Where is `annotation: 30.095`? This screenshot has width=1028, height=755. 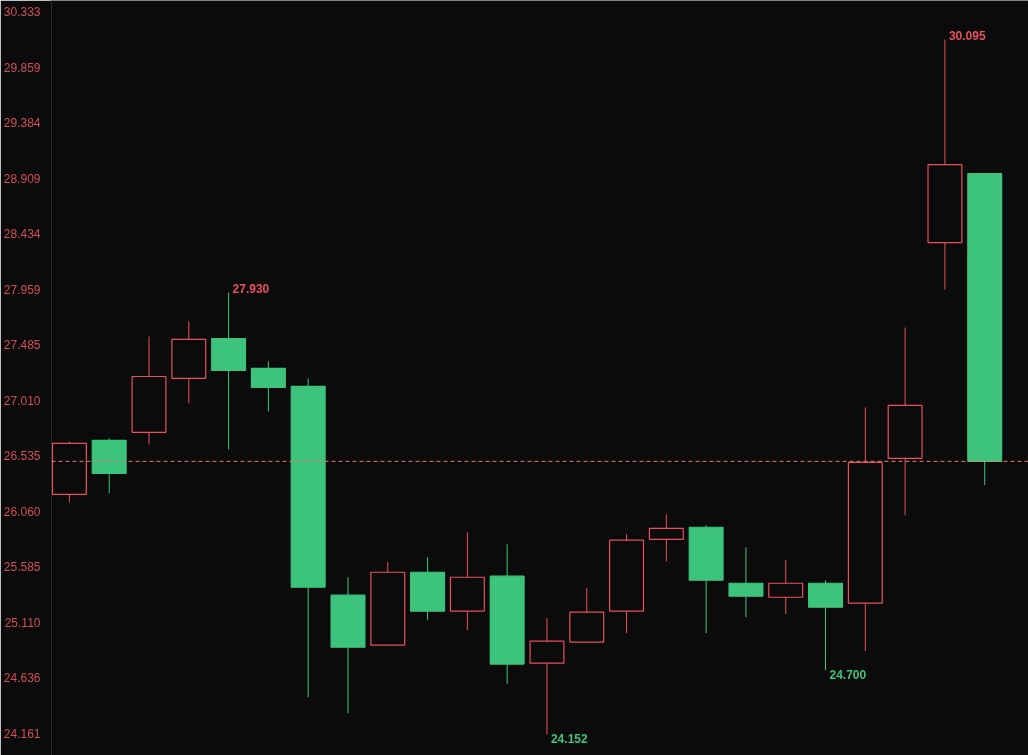
annotation: 30.095 is located at coordinates (967, 35).